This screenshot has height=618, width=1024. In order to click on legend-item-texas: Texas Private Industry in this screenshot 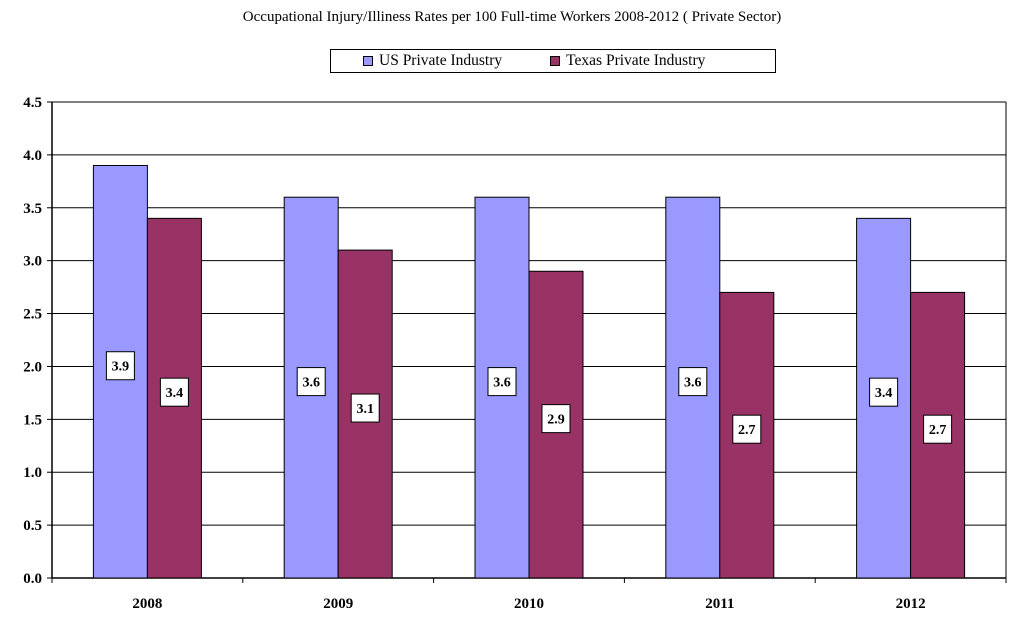, I will do `click(627, 61)`.